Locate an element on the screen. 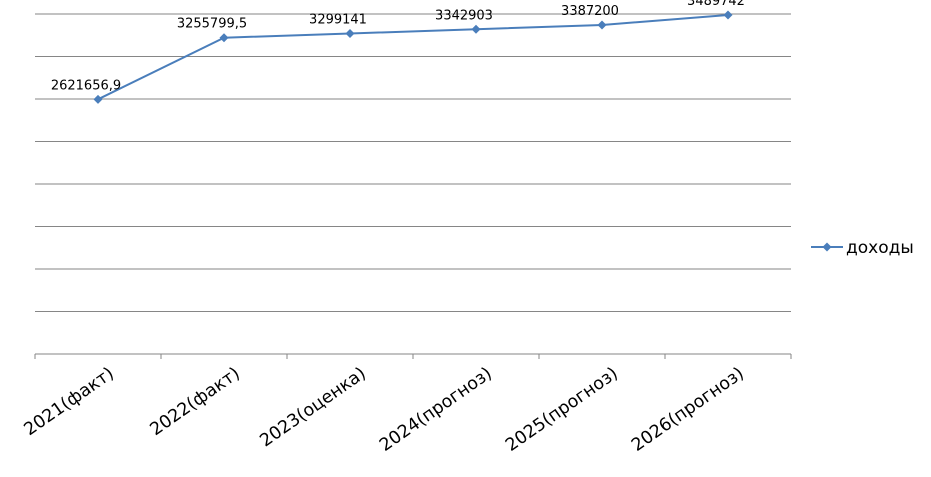 This screenshot has width=931, height=477. x-category-label: 2025(прогноз) is located at coordinates (562, 410).